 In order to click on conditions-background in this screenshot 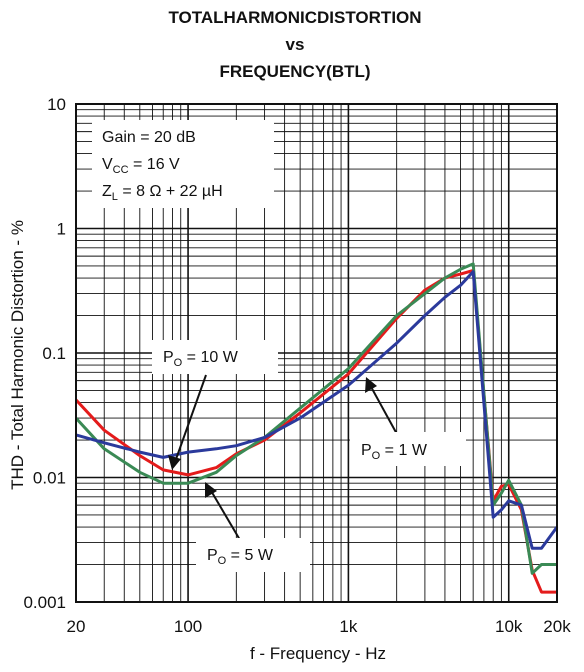, I will do `click(183, 164)`.